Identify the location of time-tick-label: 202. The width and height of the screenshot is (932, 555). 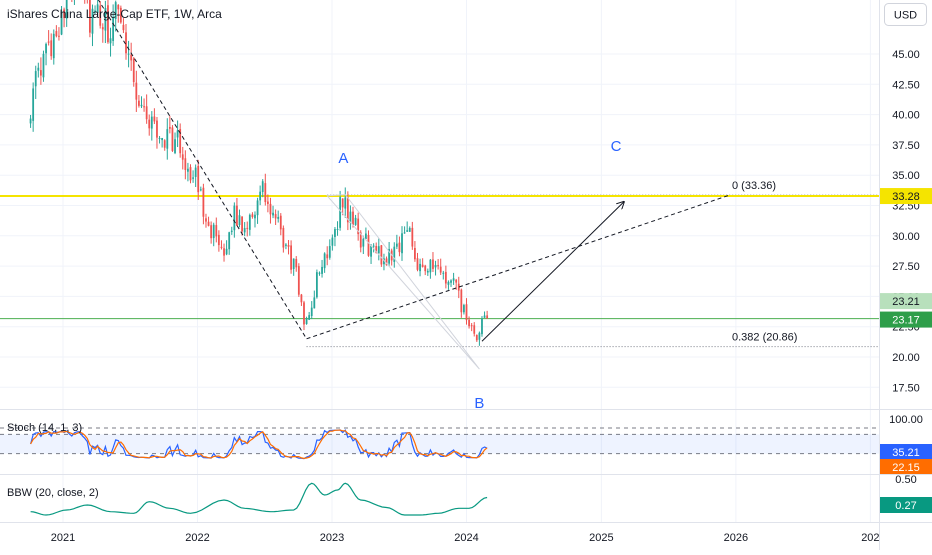
(870, 538).